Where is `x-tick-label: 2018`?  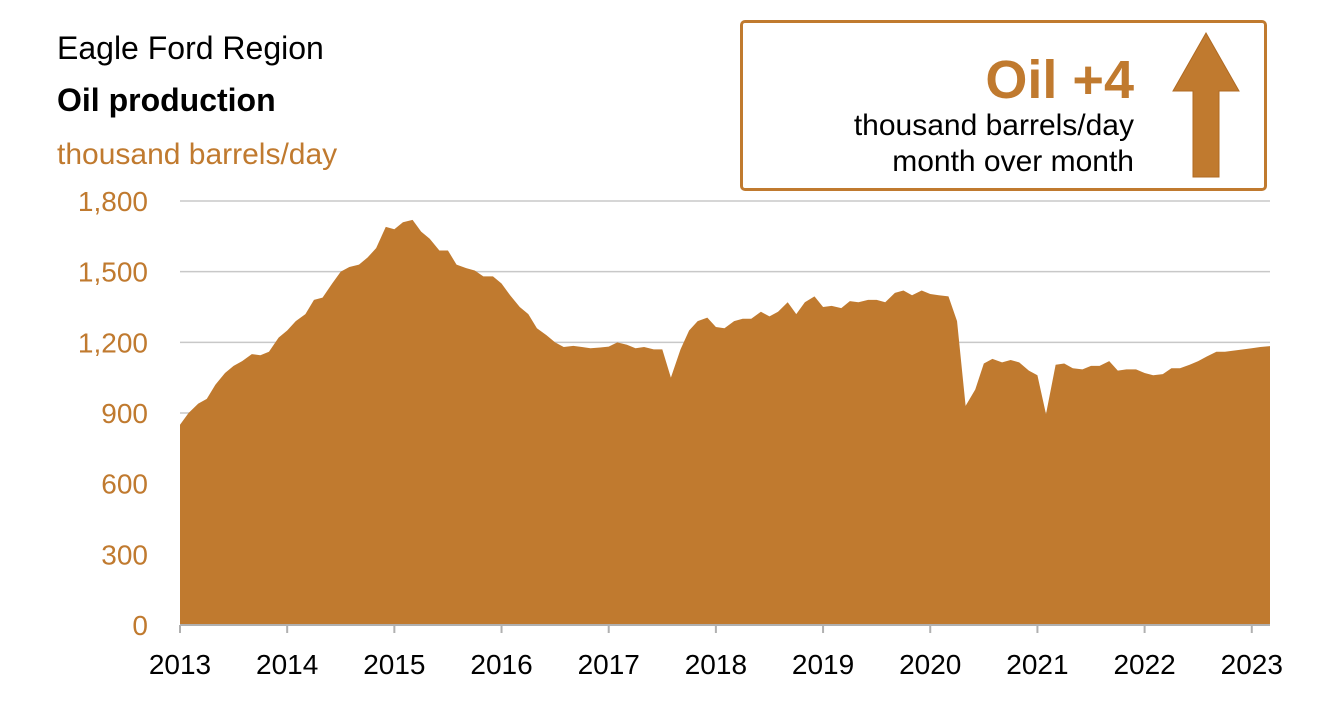 x-tick-label: 2018 is located at coordinates (716, 664).